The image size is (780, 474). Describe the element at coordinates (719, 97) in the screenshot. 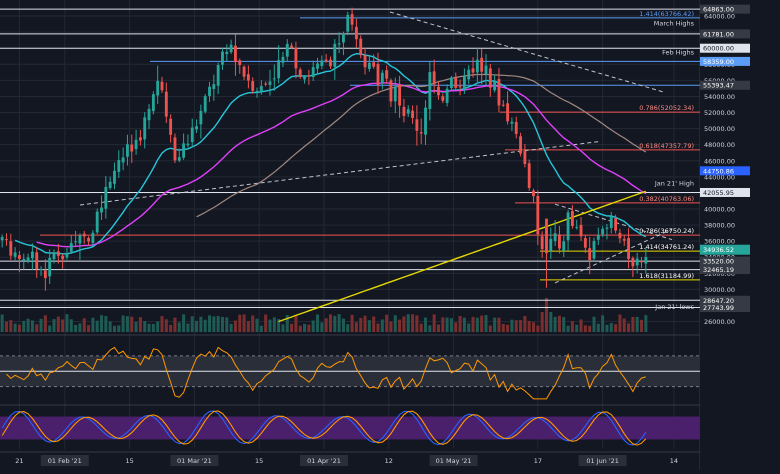

I see `price-tick-label: 54000.00` at that location.